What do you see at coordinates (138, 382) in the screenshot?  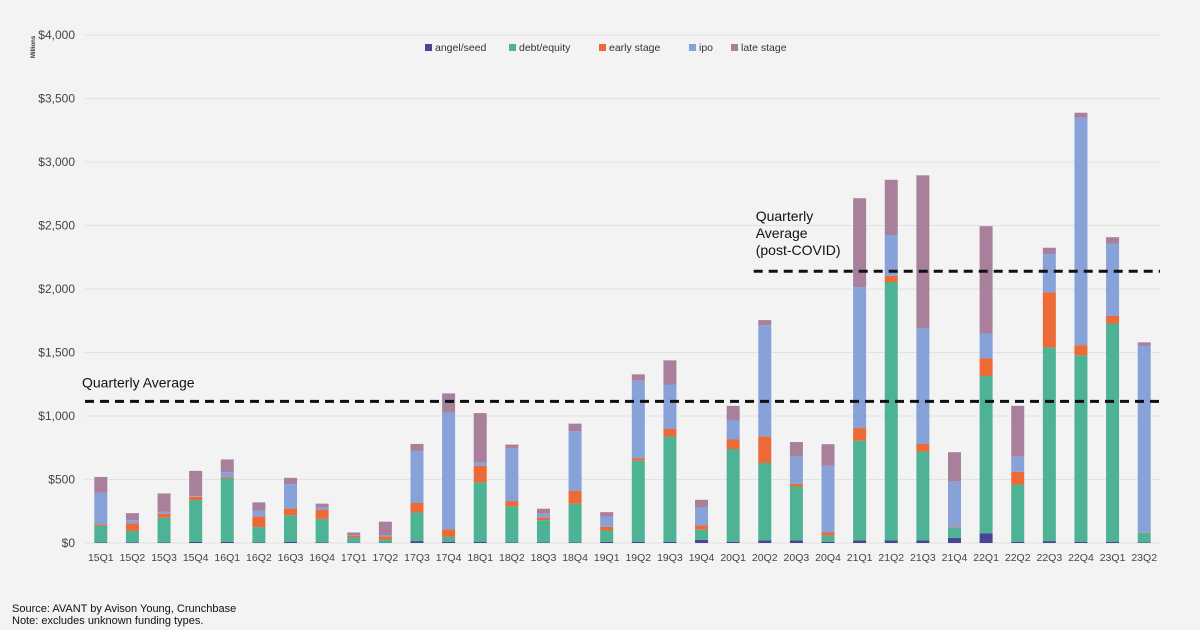 I see `quarterly-average-label: Quarterly Average` at bounding box center [138, 382].